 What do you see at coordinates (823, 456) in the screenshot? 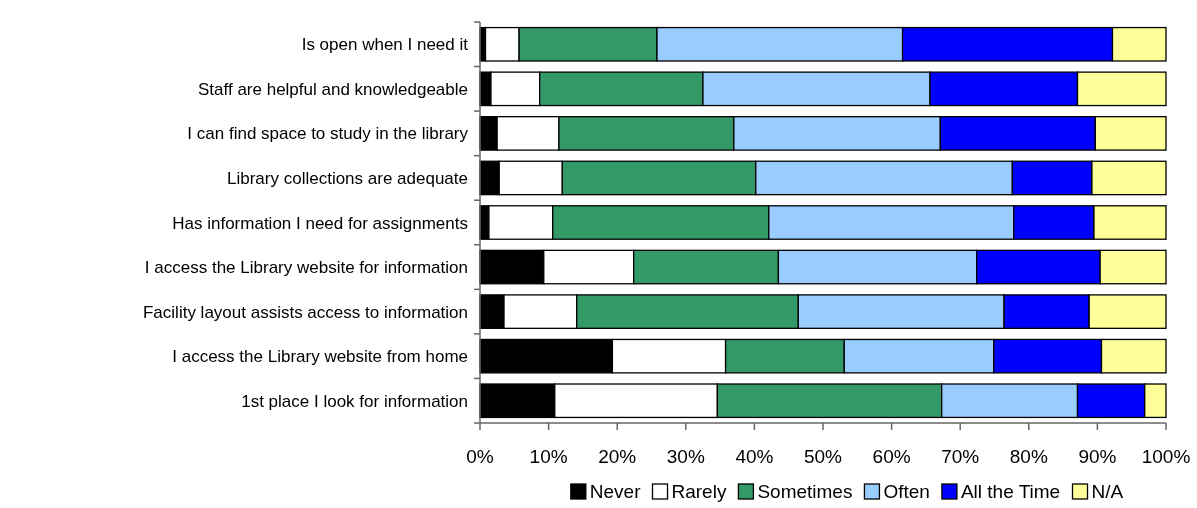
I see `x-tick-label: 50%` at bounding box center [823, 456].